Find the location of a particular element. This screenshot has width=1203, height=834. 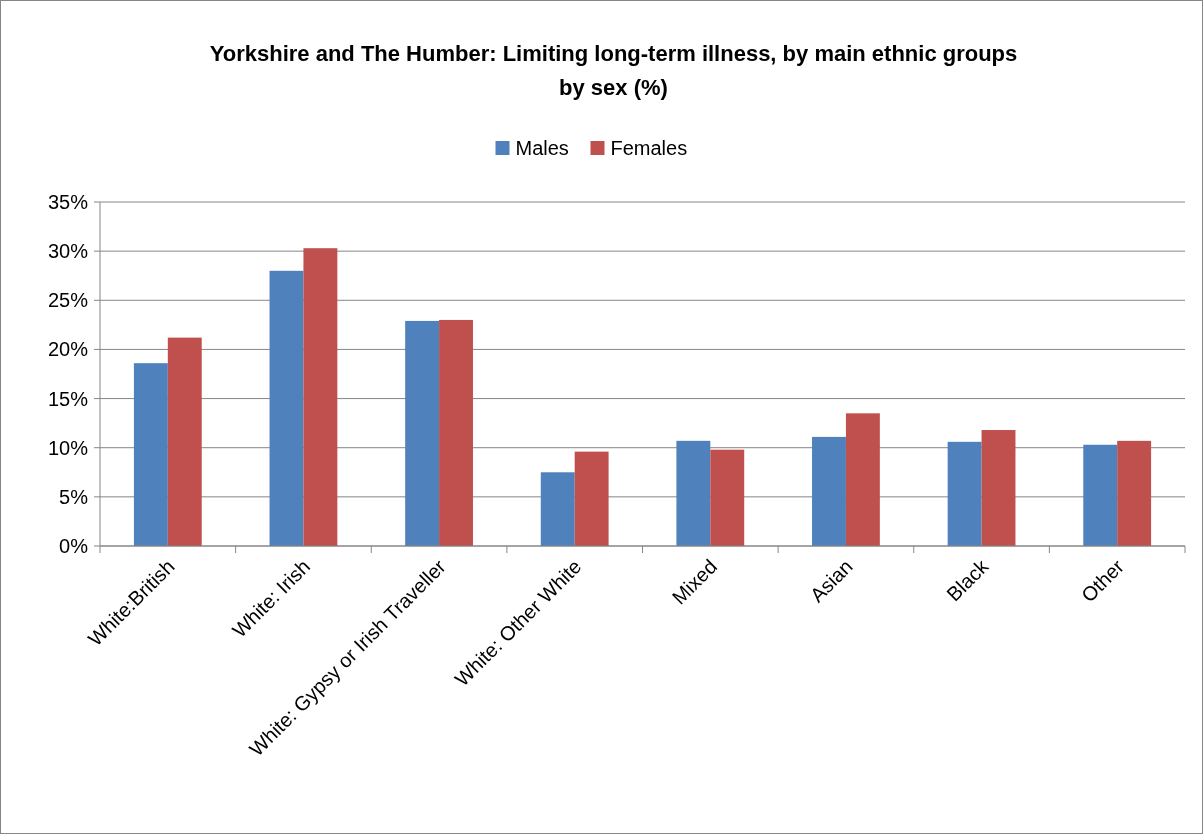

legend-label: Males is located at coordinates (542, 148).